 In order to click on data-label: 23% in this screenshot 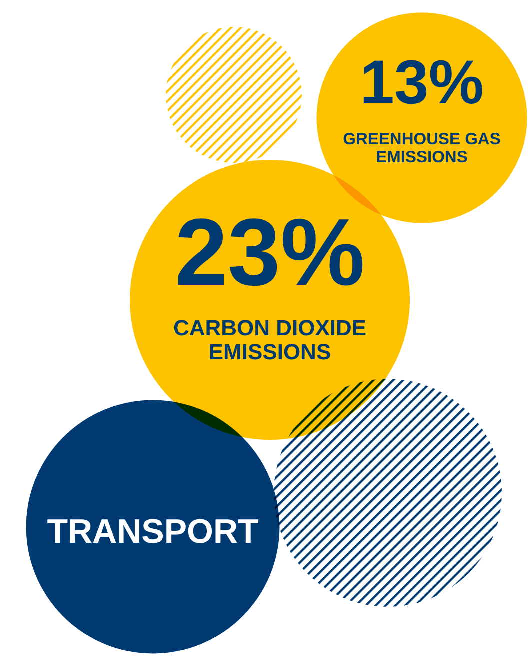, I will do `click(270, 253)`.